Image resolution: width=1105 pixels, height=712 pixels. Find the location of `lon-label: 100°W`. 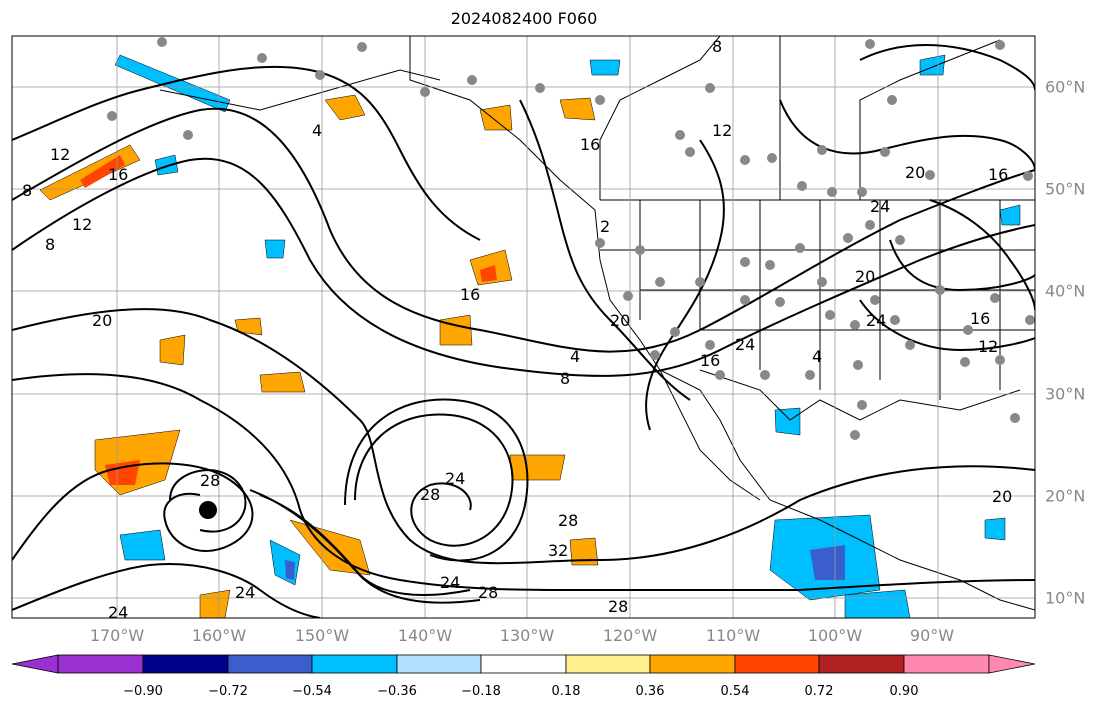

lon-label: 100°W is located at coordinates (835, 635).